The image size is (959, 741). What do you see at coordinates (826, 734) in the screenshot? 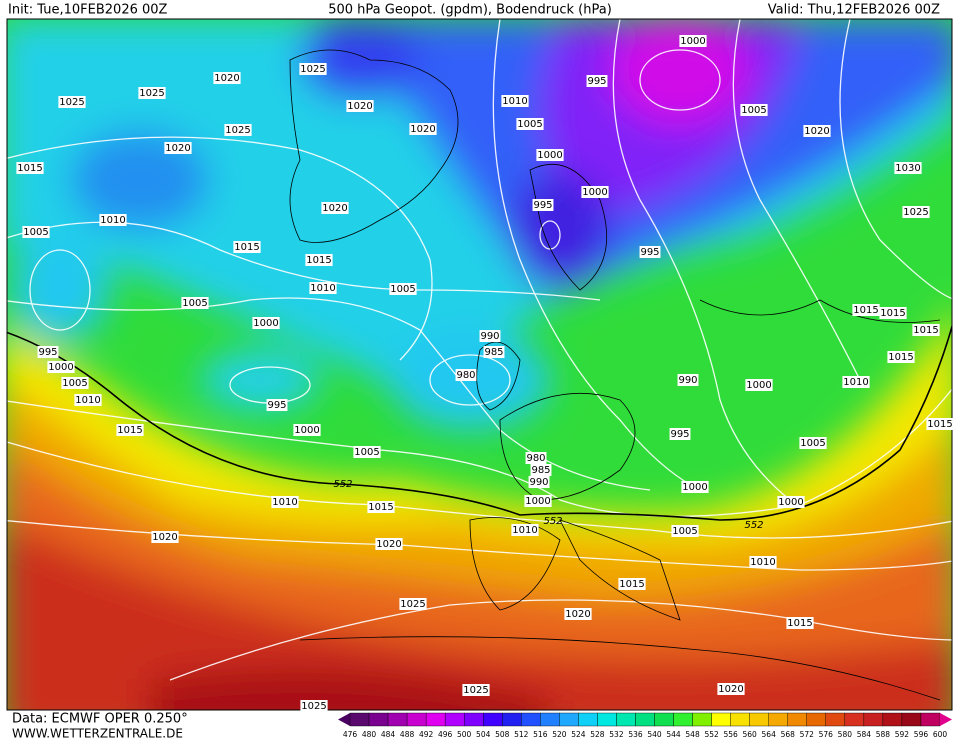
I see `colorbar-label: 576` at bounding box center [826, 734].